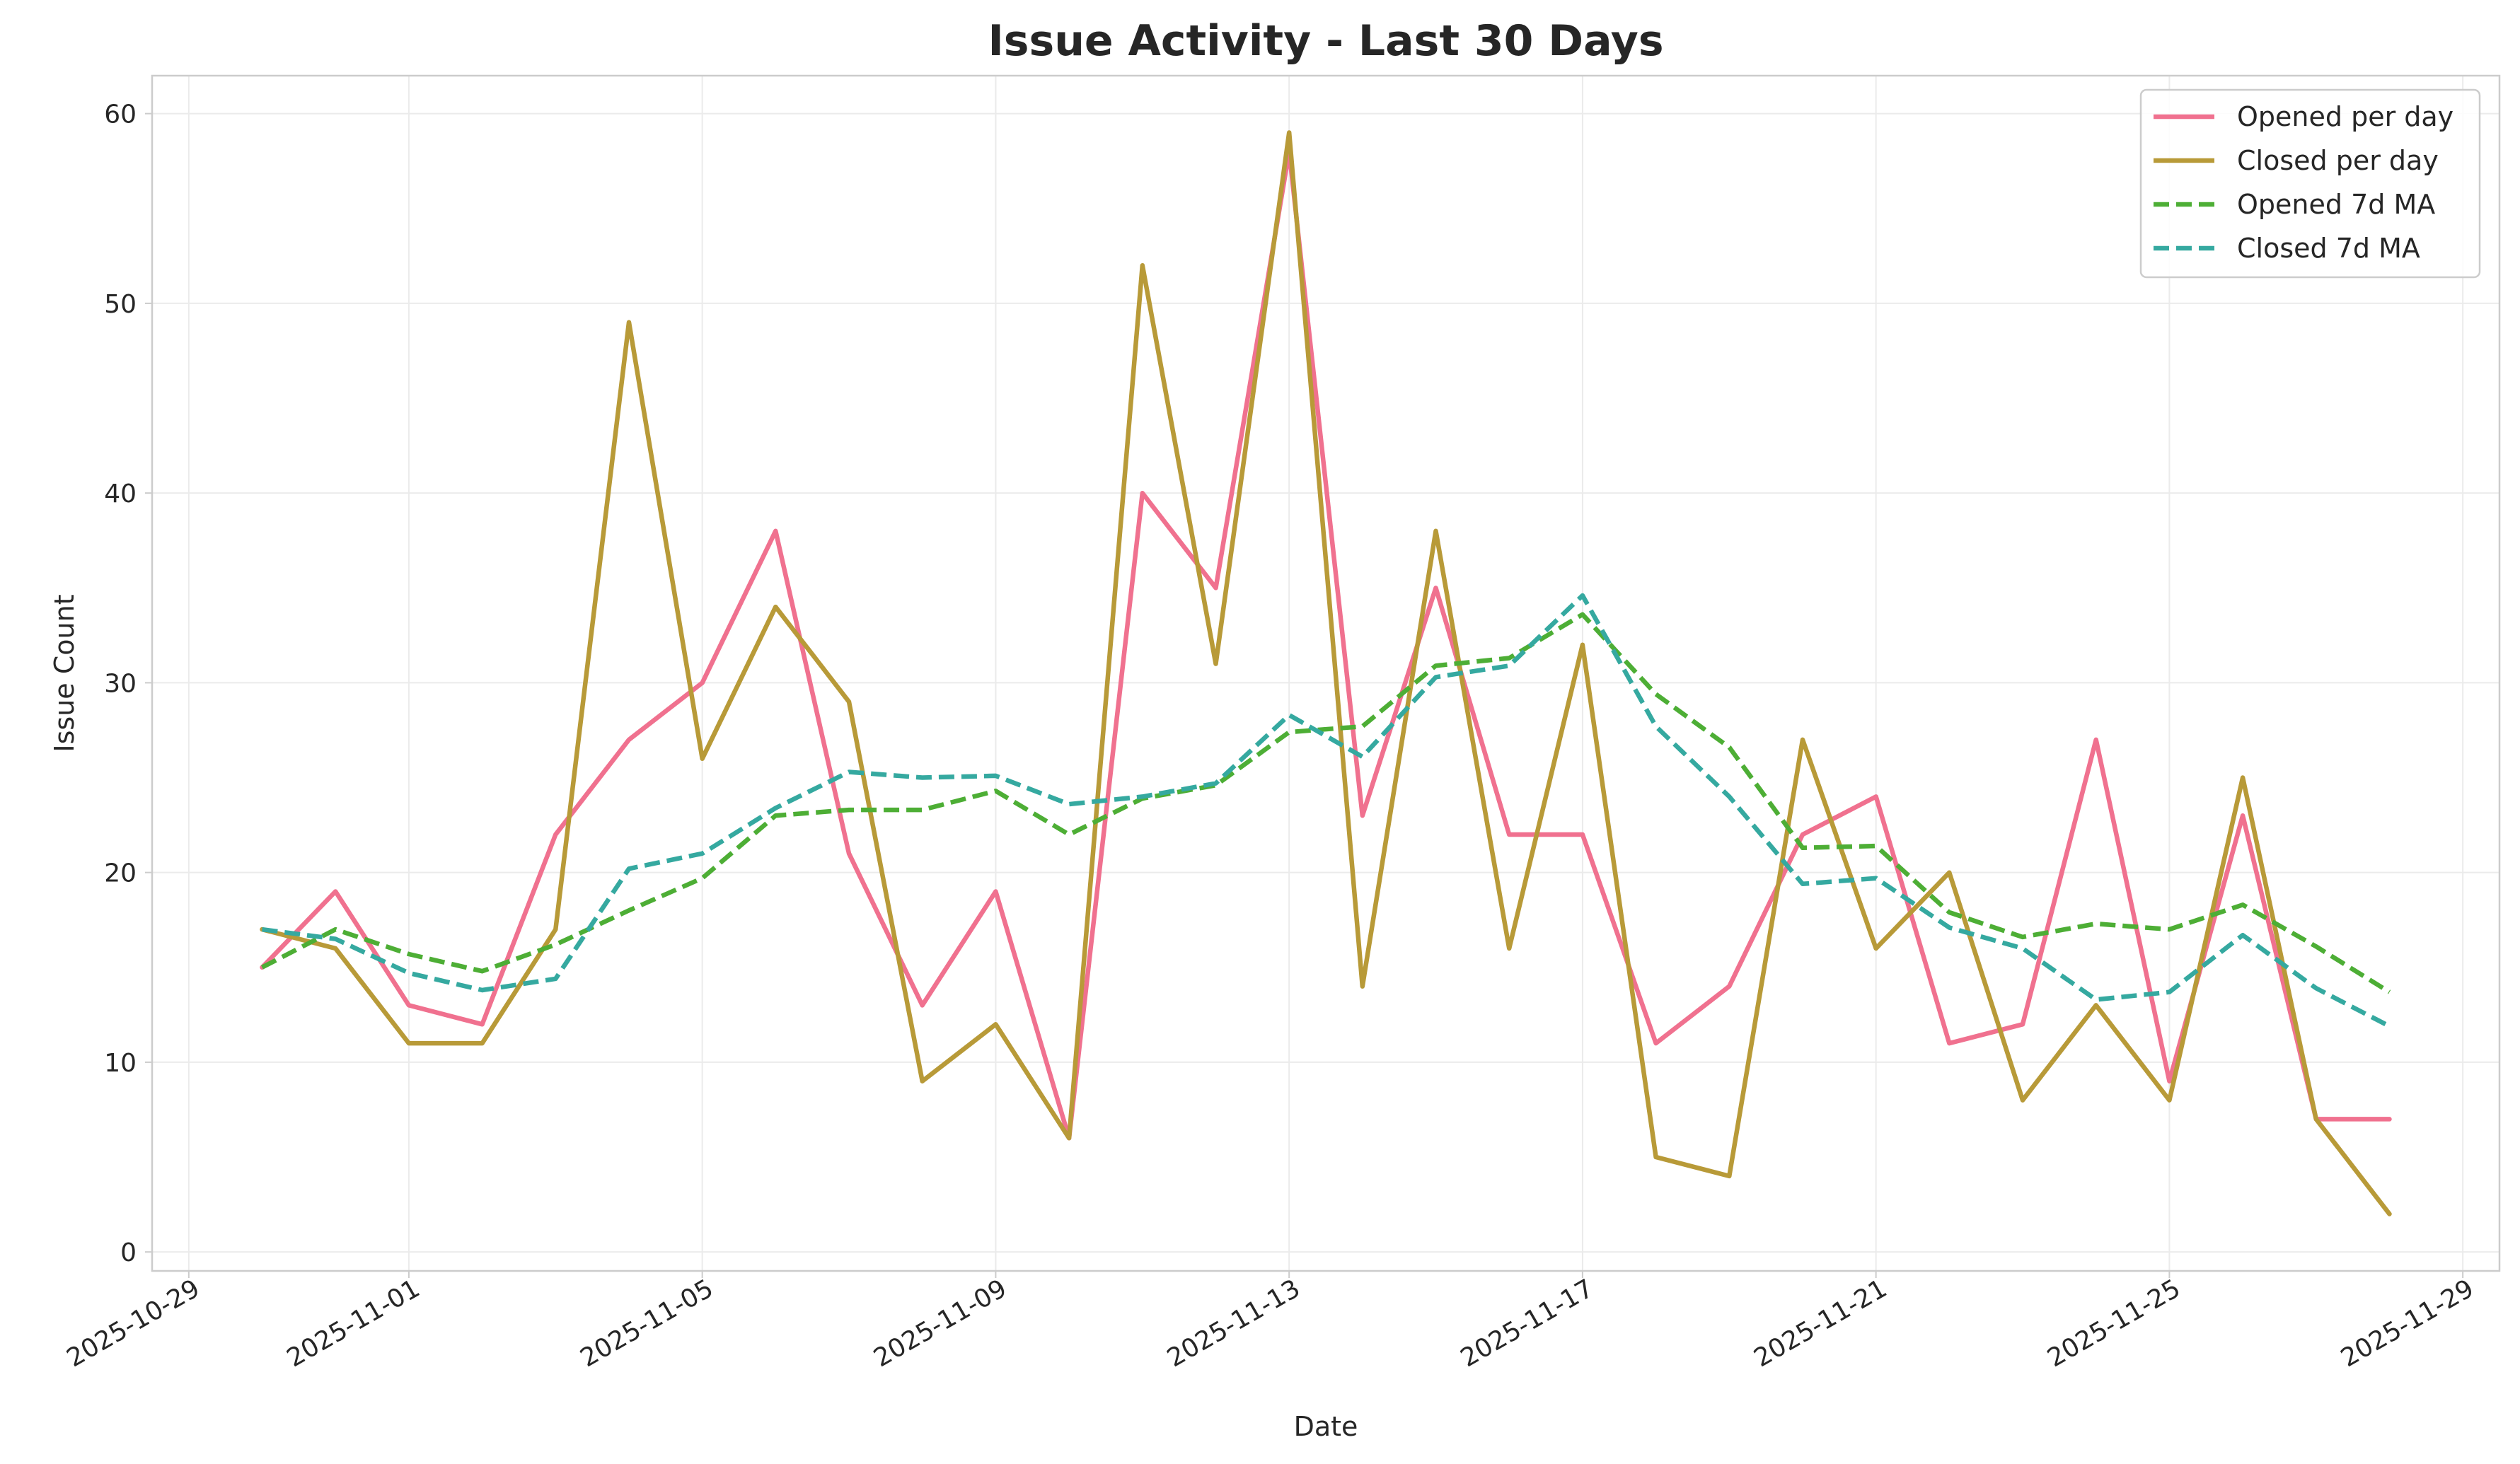 The image size is (2520, 1464). I want to click on x-axis-label: Date, so click(1326, 1426).